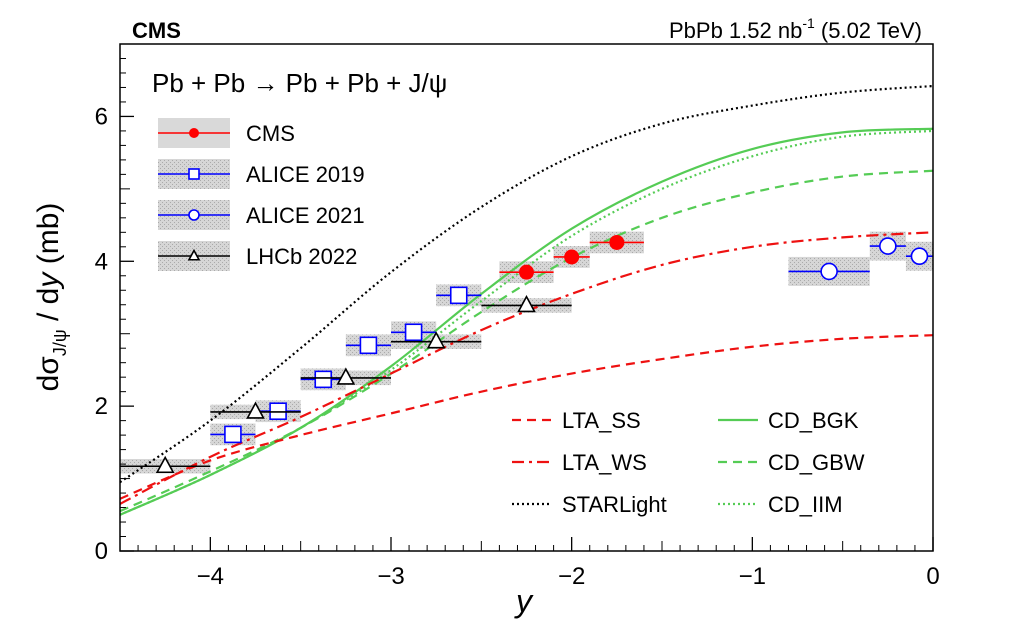 The image size is (1015, 634). Describe the element at coordinates (60, 342) in the screenshot. I see `y-label-sub: J/ψ` at that location.